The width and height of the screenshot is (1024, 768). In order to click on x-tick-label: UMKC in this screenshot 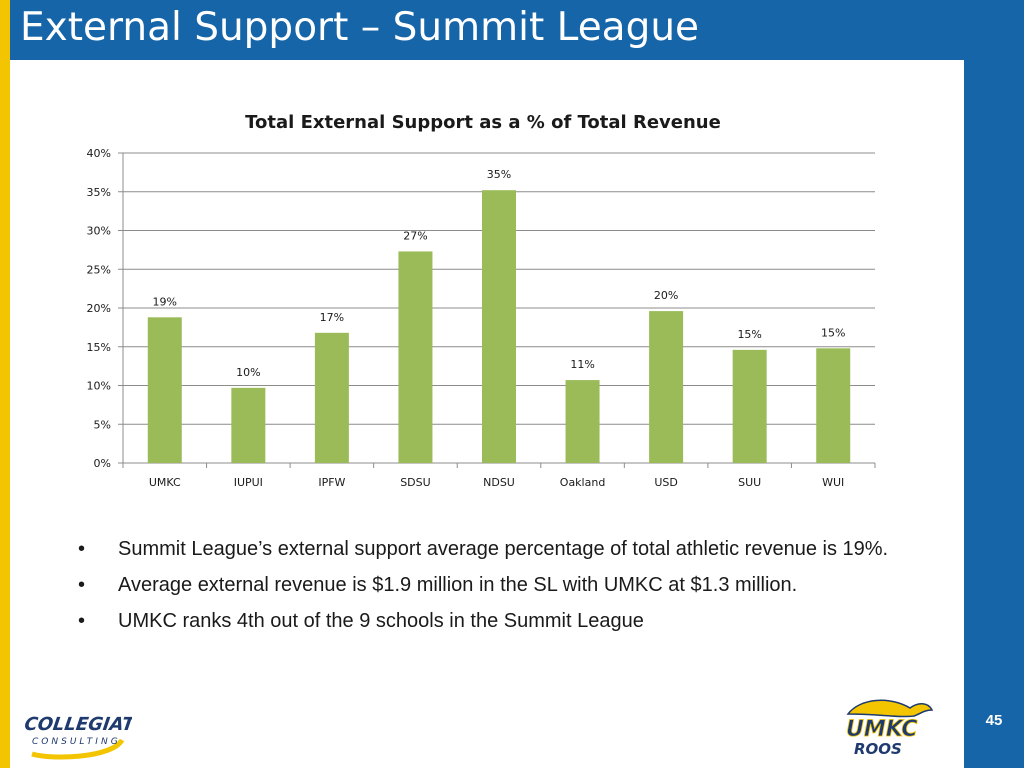, I will do `click(165, 482)`.